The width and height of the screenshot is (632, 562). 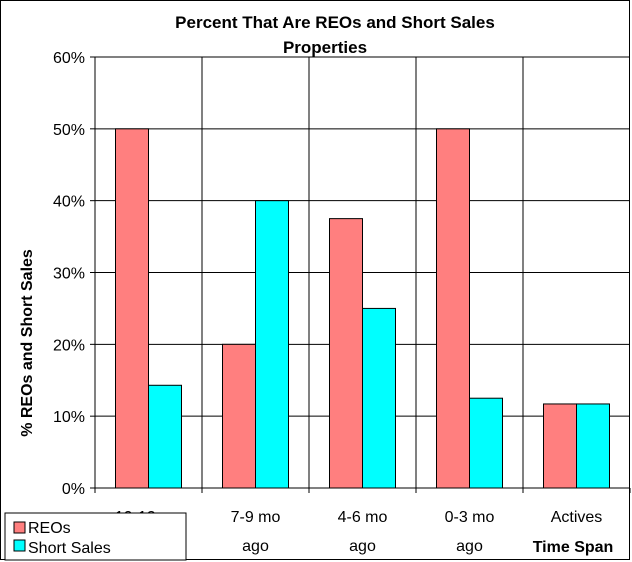 I want to click on y-tick-label: 40%, so click(x=69, y=202).